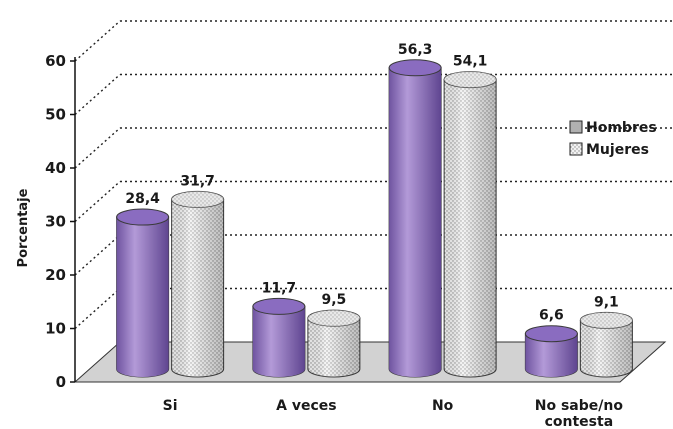 This screenshot has height=429, width=673. I want to click on y-axis: 0 10 20 30 40 50 60, so click(60, 221).